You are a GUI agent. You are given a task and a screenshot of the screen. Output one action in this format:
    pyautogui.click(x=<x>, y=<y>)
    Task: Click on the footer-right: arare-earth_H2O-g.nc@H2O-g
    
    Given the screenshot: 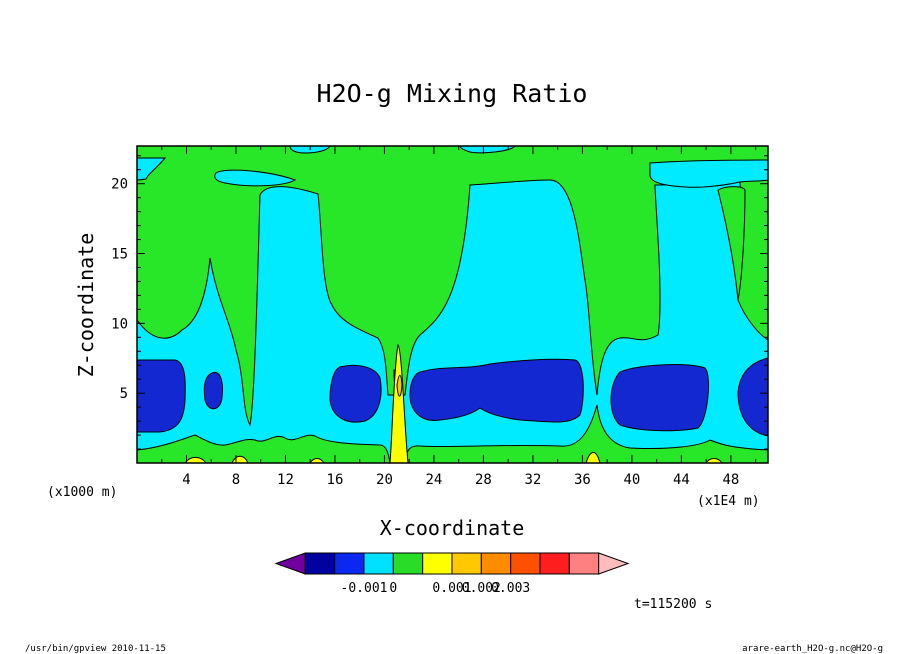 What is the action you would take?
    pyautogui.click(x=812, y=649)
    